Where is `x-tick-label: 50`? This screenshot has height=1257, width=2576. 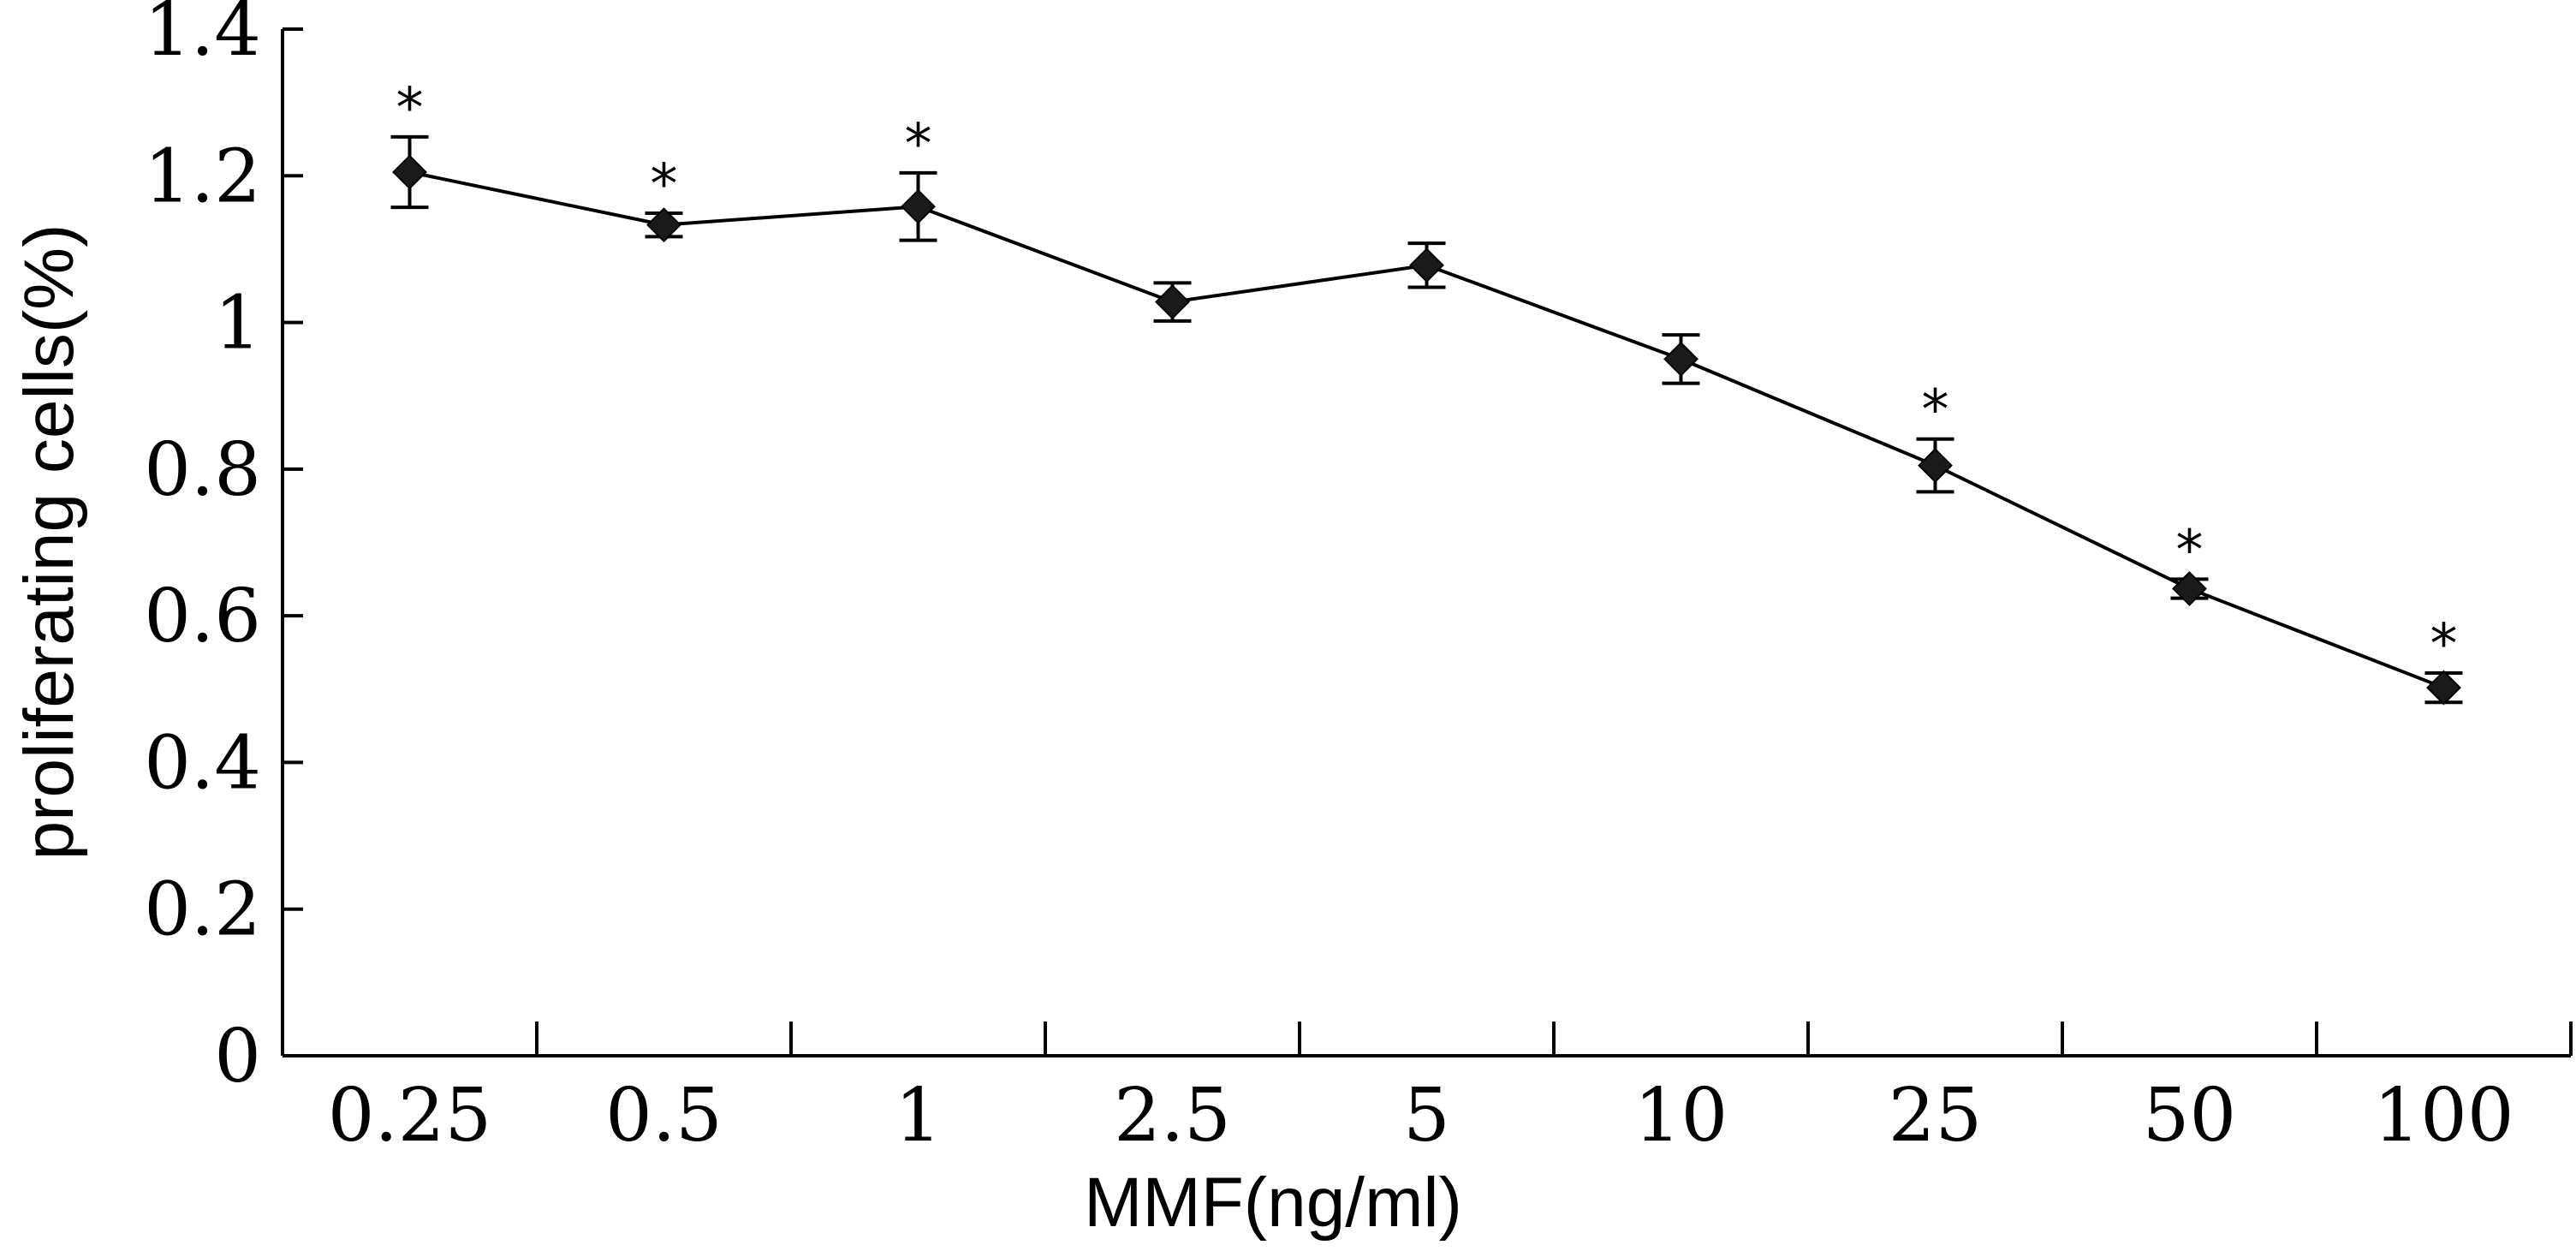
x-tick-label: 50 is located at coordinates (2189, 1116).